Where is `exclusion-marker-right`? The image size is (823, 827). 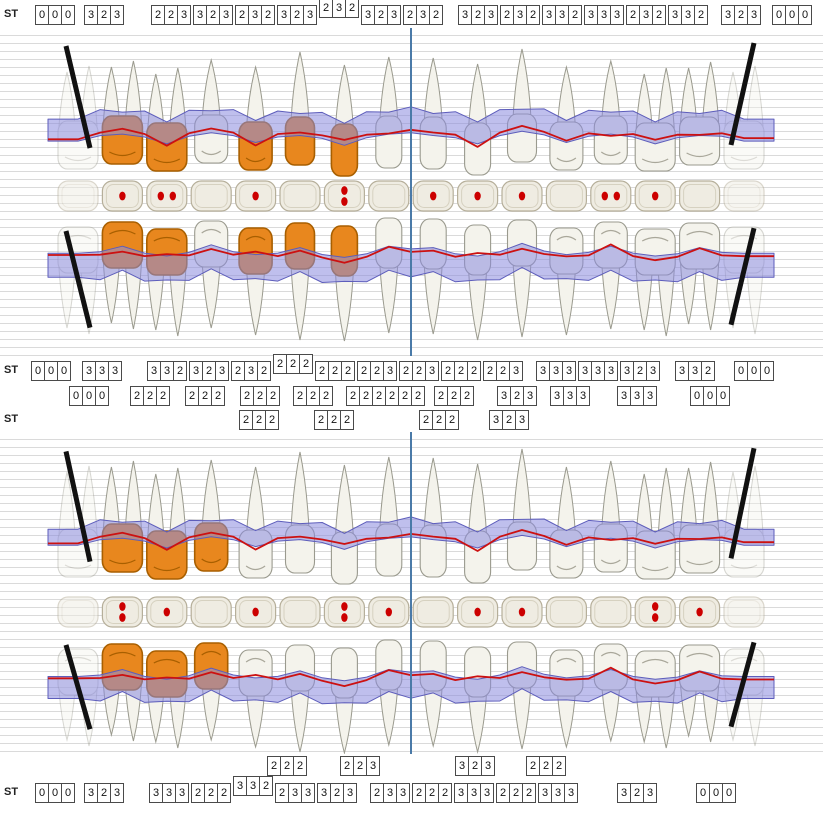
exclusion-marker-right is located at coordinates (742, 503).